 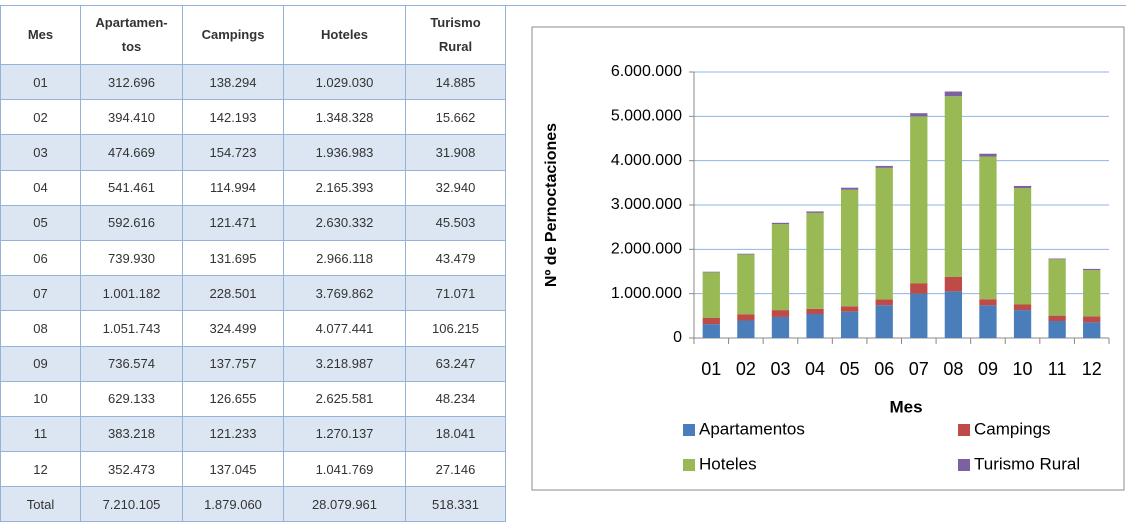 I want to click on table-cell: 137.045, so click(x=233, y=469).